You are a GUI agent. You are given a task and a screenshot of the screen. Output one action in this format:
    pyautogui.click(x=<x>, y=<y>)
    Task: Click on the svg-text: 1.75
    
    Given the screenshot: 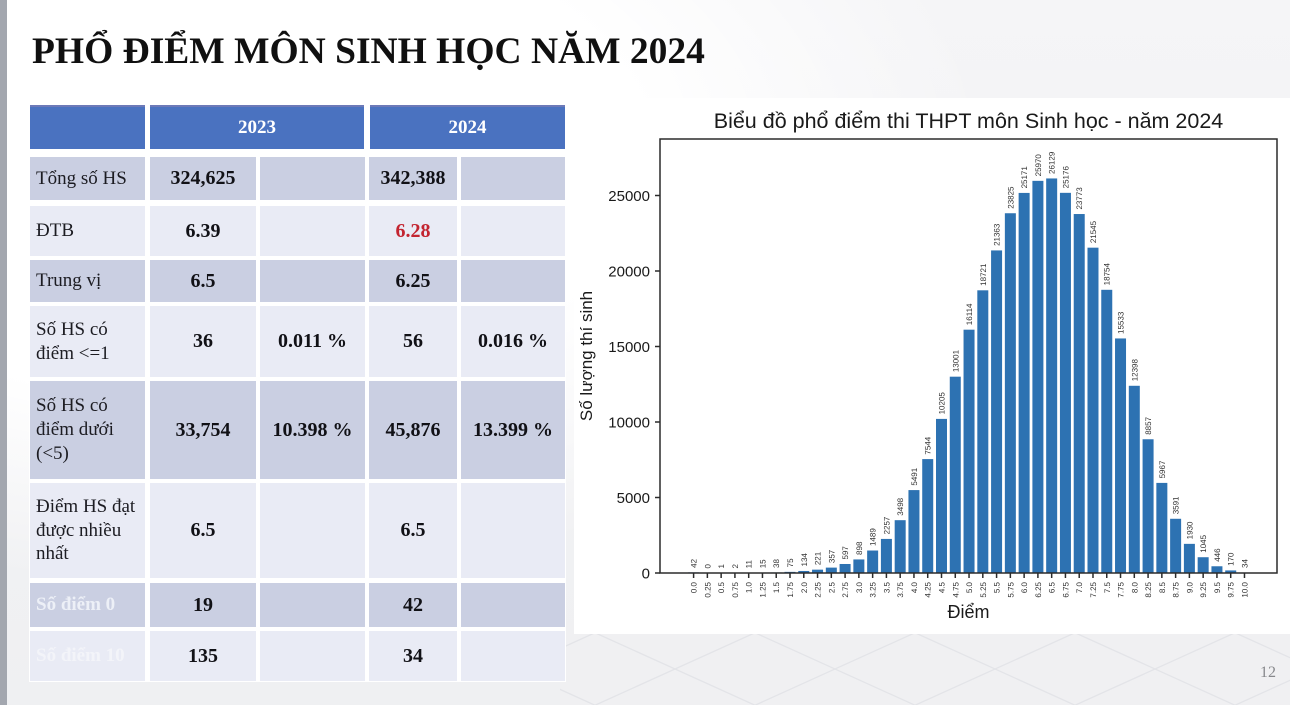 What is the action you would take?
    pyautogui.click(x=790, y=589)
    